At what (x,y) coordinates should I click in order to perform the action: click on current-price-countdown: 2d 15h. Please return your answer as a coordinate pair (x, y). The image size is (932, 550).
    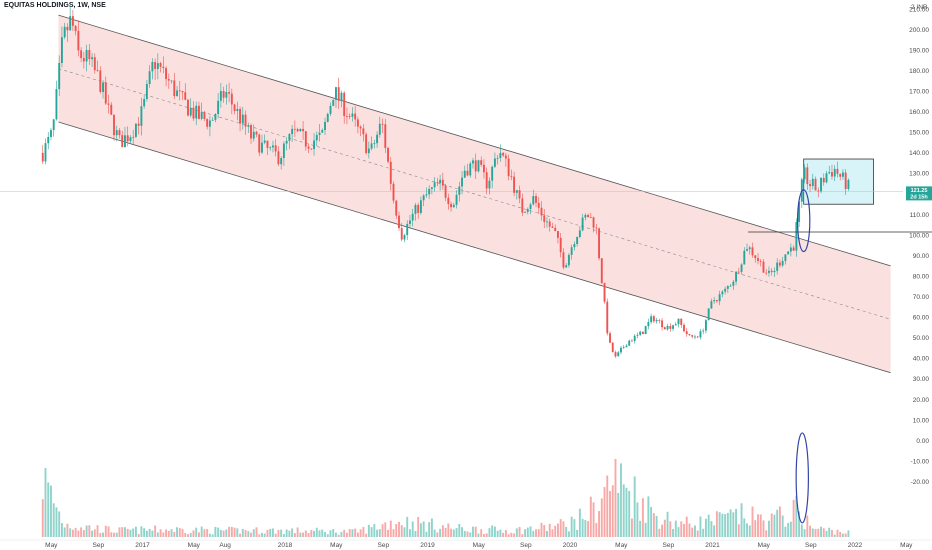
    Looking at the image, I should click on (919, 197).